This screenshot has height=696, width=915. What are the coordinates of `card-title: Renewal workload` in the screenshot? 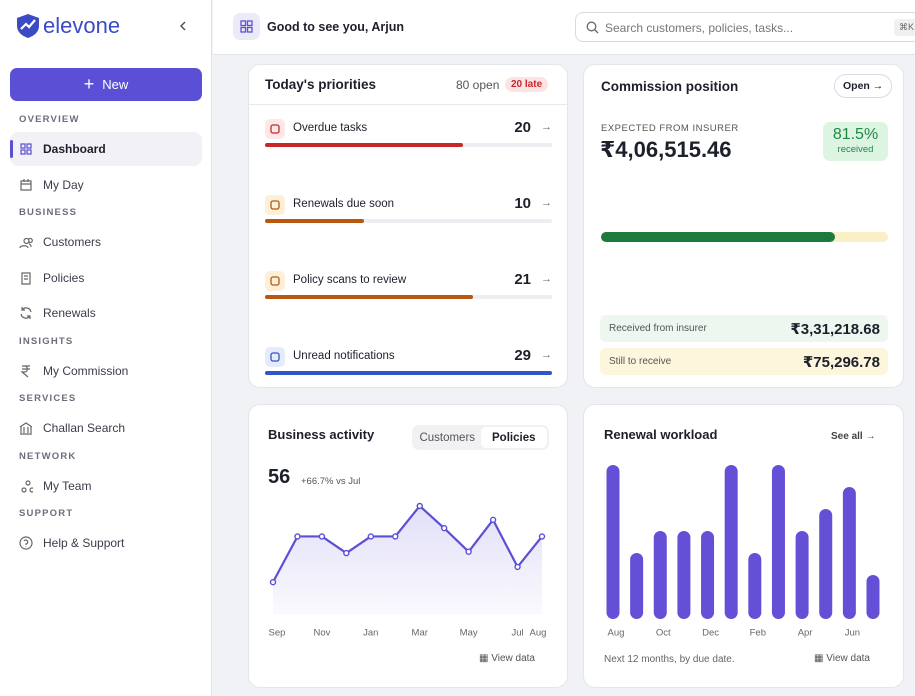 It's located at (661, 434).